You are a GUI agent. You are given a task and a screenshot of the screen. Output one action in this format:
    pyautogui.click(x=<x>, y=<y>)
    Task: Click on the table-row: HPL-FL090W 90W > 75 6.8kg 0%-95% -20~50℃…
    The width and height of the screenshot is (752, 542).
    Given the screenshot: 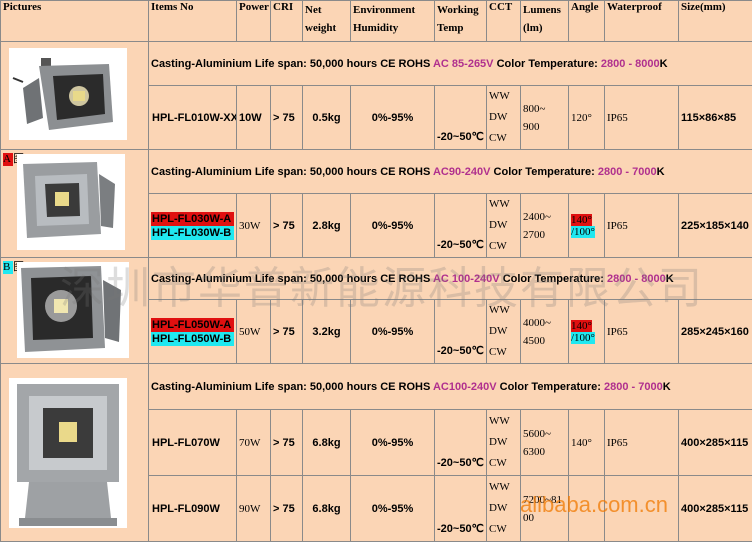 What is the action you would take?
    pyautogui.click(x=376, y=508)
    